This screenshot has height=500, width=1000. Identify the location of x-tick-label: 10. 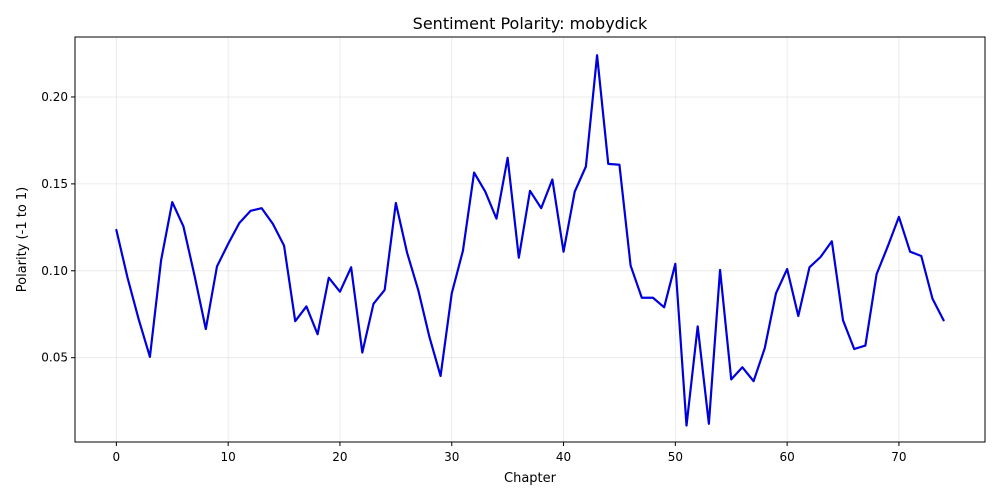
(228, 457).